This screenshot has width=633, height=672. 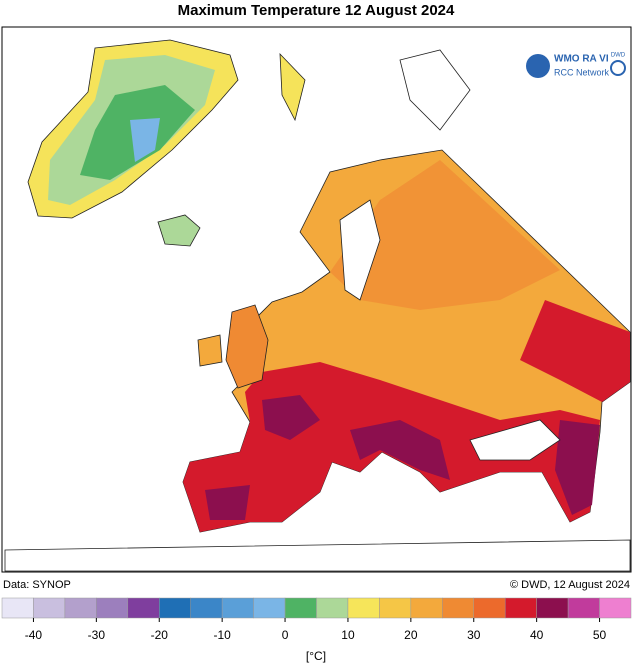 I want to click on iceland, so click(x=179, y=230).